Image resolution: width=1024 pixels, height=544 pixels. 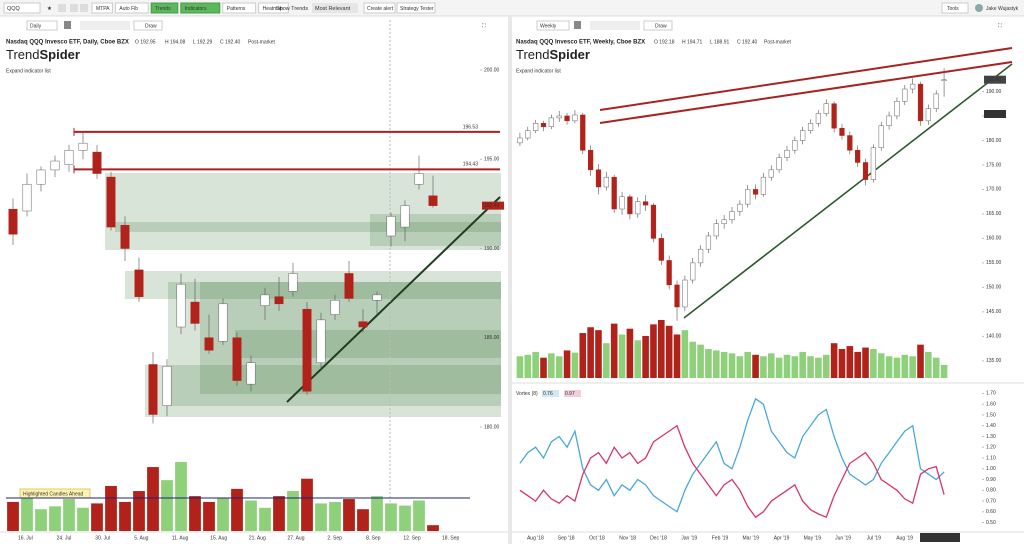 What do you see at coordinates (979, 8) in the screenshot?
I see `avatar` at bounding box center [979, 8].